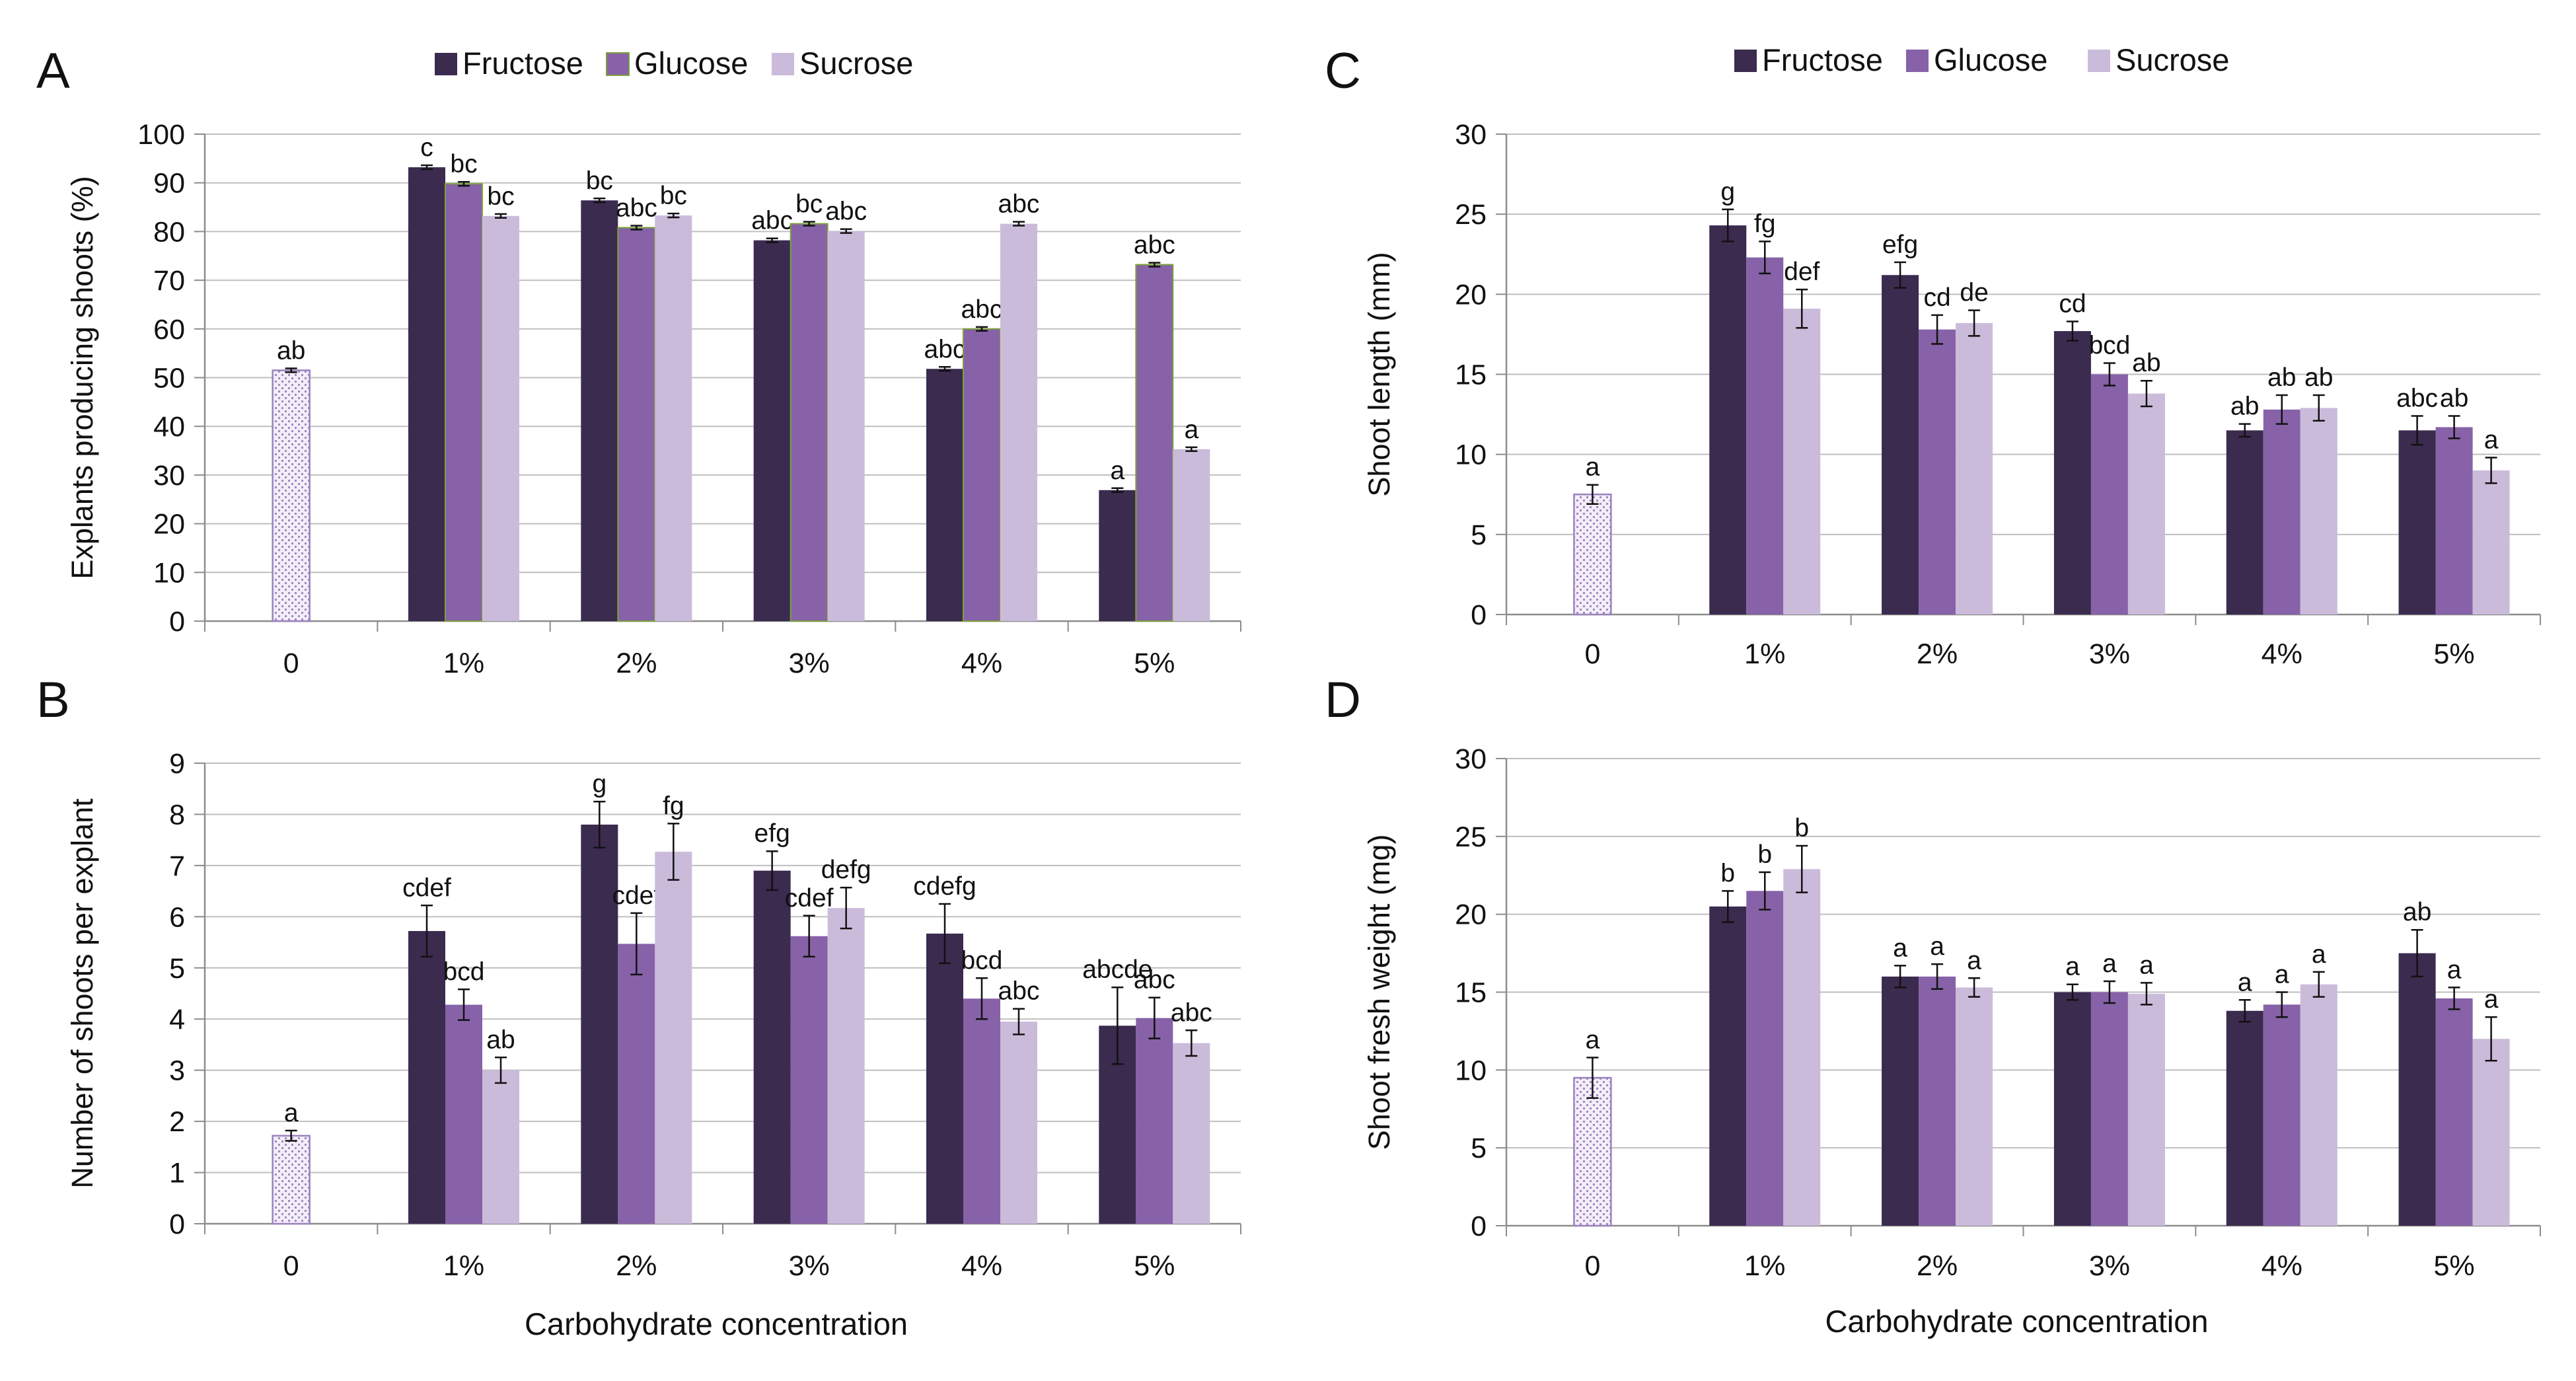  What do you see at coordinates (2281, 377) in the screenshot?
I see `sig-label-glucose: ab` at bounding box center [2281, 377].